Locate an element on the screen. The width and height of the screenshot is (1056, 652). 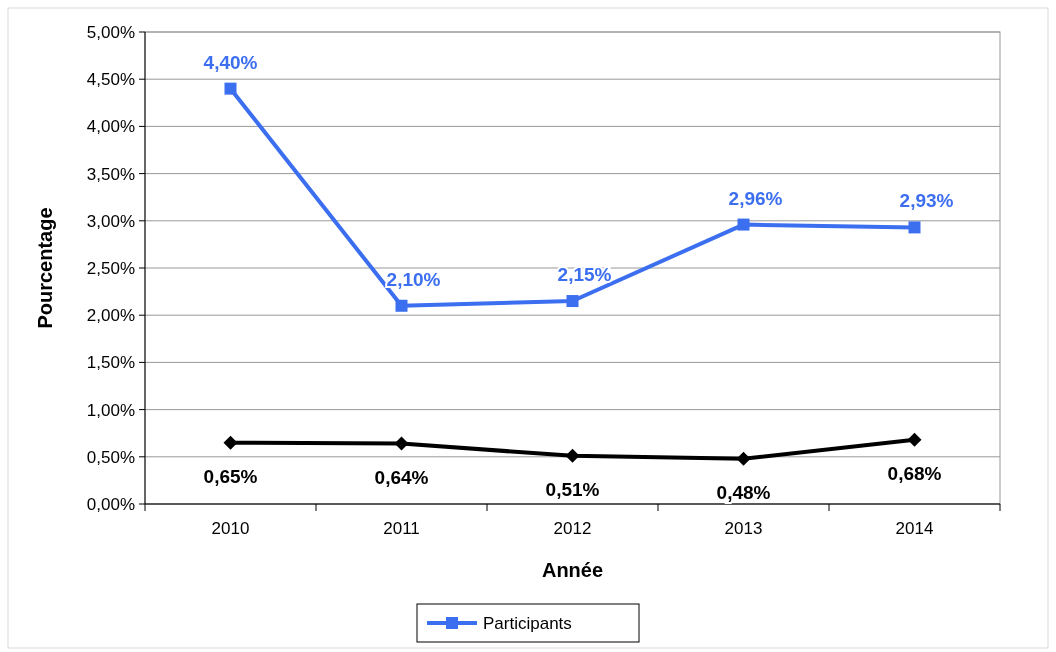
y-tick-label: 4,00% is located at coordinates (110, 127).